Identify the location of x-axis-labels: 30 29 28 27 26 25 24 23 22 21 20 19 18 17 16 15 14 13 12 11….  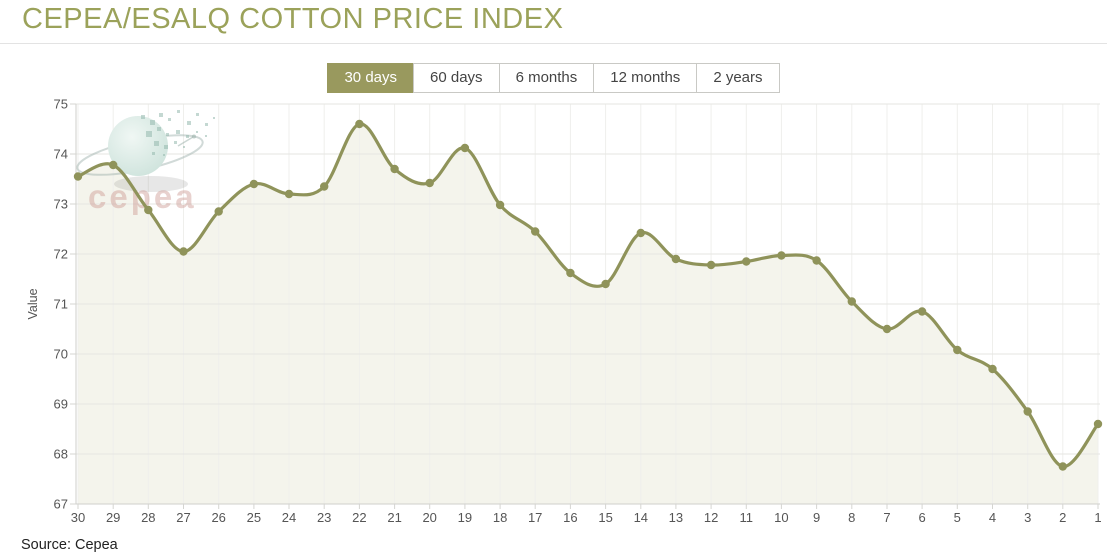
(586, 517).